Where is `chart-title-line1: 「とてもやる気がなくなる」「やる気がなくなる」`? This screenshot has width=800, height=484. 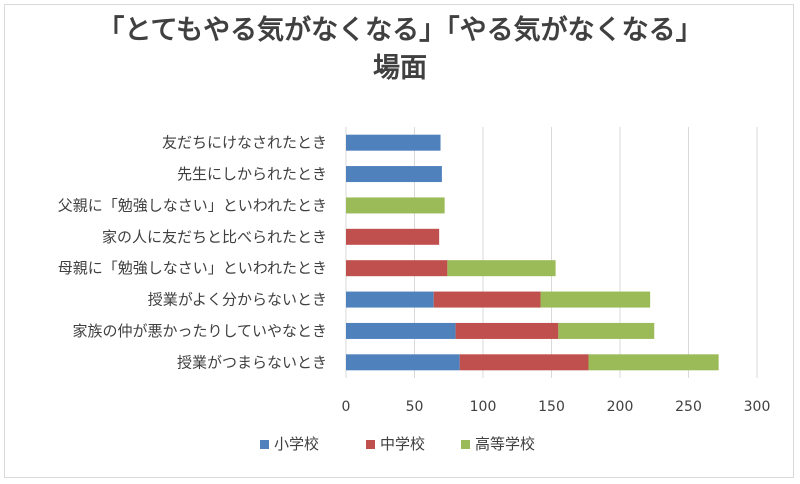
chart-title-line1: 「とてもやる気がなくなる」「やる気がなくなる」 is located at coordinates (400, 30).